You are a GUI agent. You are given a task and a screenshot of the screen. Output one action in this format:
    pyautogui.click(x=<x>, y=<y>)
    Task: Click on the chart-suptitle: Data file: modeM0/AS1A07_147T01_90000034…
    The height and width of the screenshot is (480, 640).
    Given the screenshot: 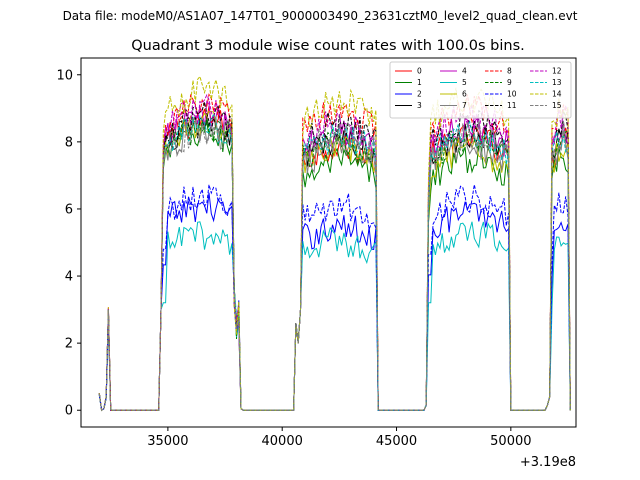 What is the action you would take?
    pyautogui.click(x=320, y=16)
    